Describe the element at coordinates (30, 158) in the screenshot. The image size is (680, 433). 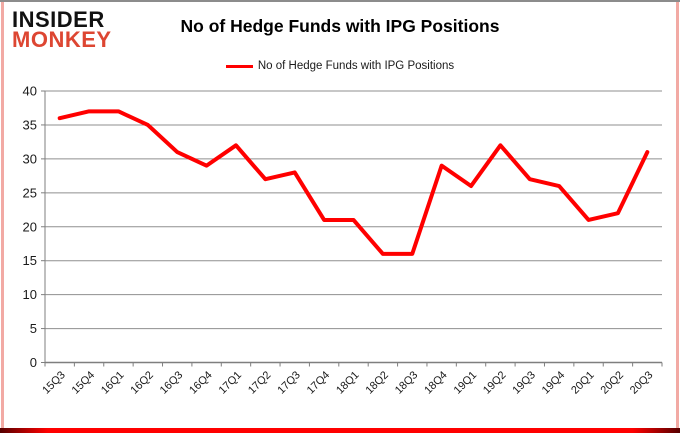
I see `svg-text: 30` at that location.